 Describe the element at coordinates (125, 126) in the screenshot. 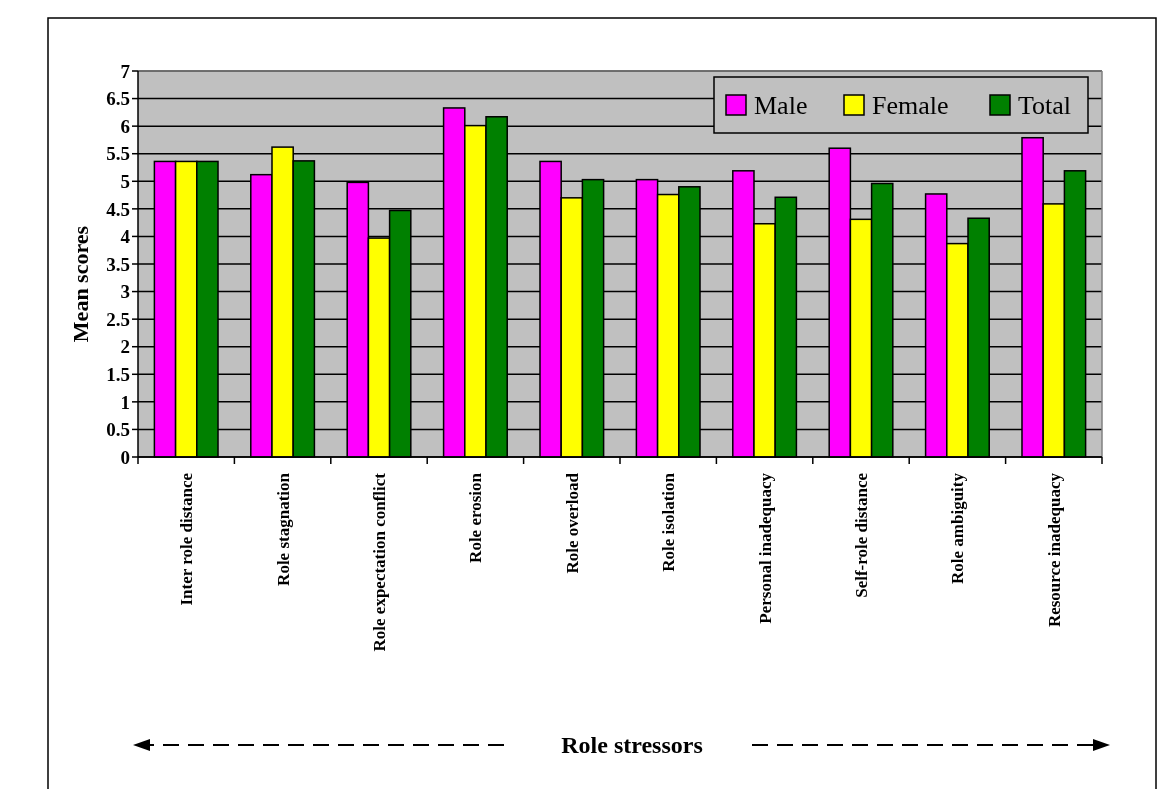

I see `y-tick-label: 6` at that location.